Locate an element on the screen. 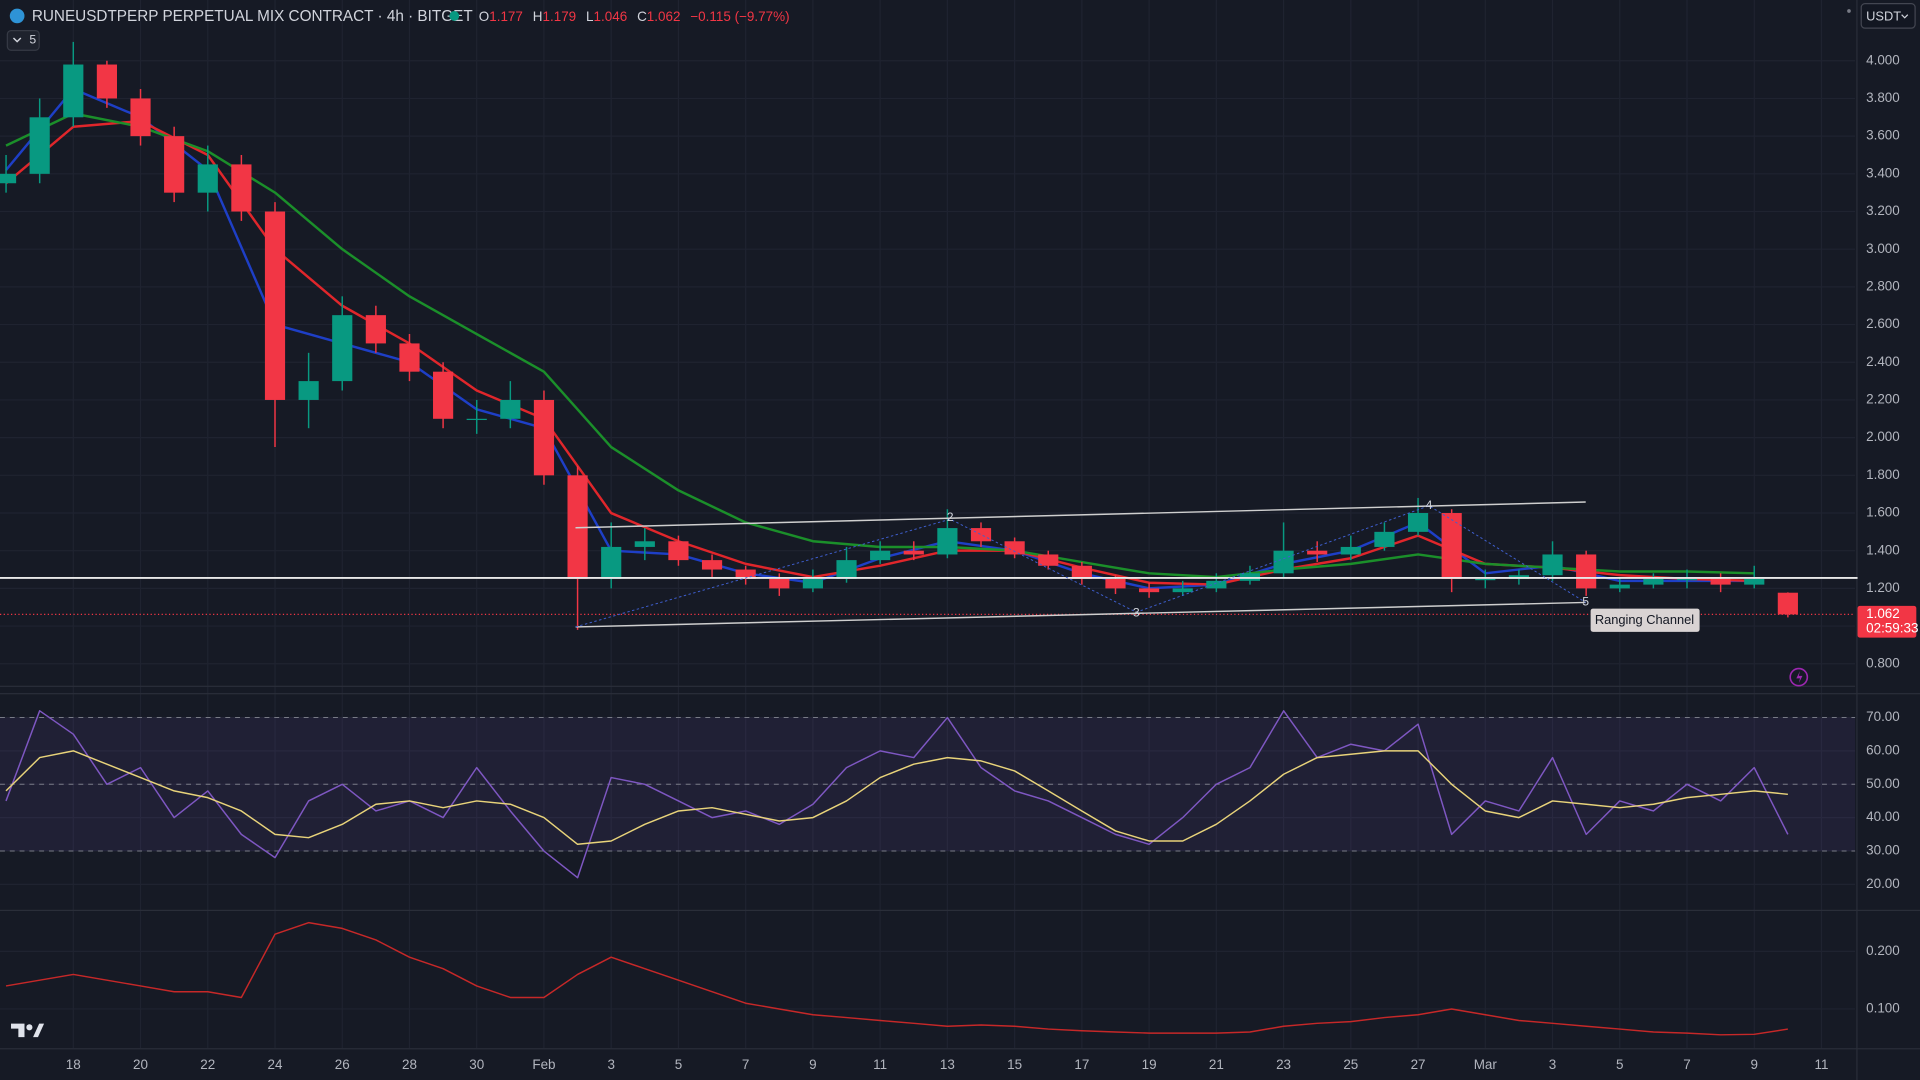 This screenshot has width=1920, height=1080. y-tick-label: 70.00 is located at coordinates (1883, 716).